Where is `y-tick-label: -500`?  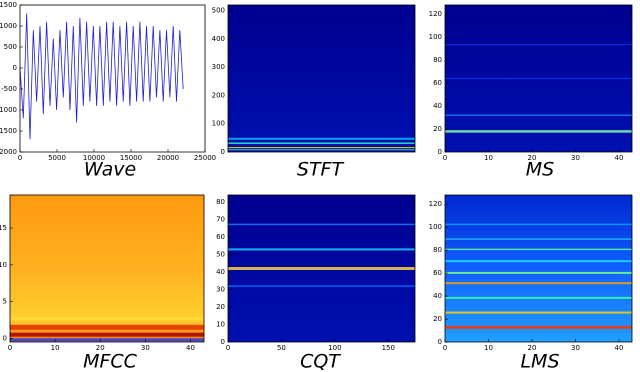 y-tick-label: -500 is located at coordinates (9, 89).